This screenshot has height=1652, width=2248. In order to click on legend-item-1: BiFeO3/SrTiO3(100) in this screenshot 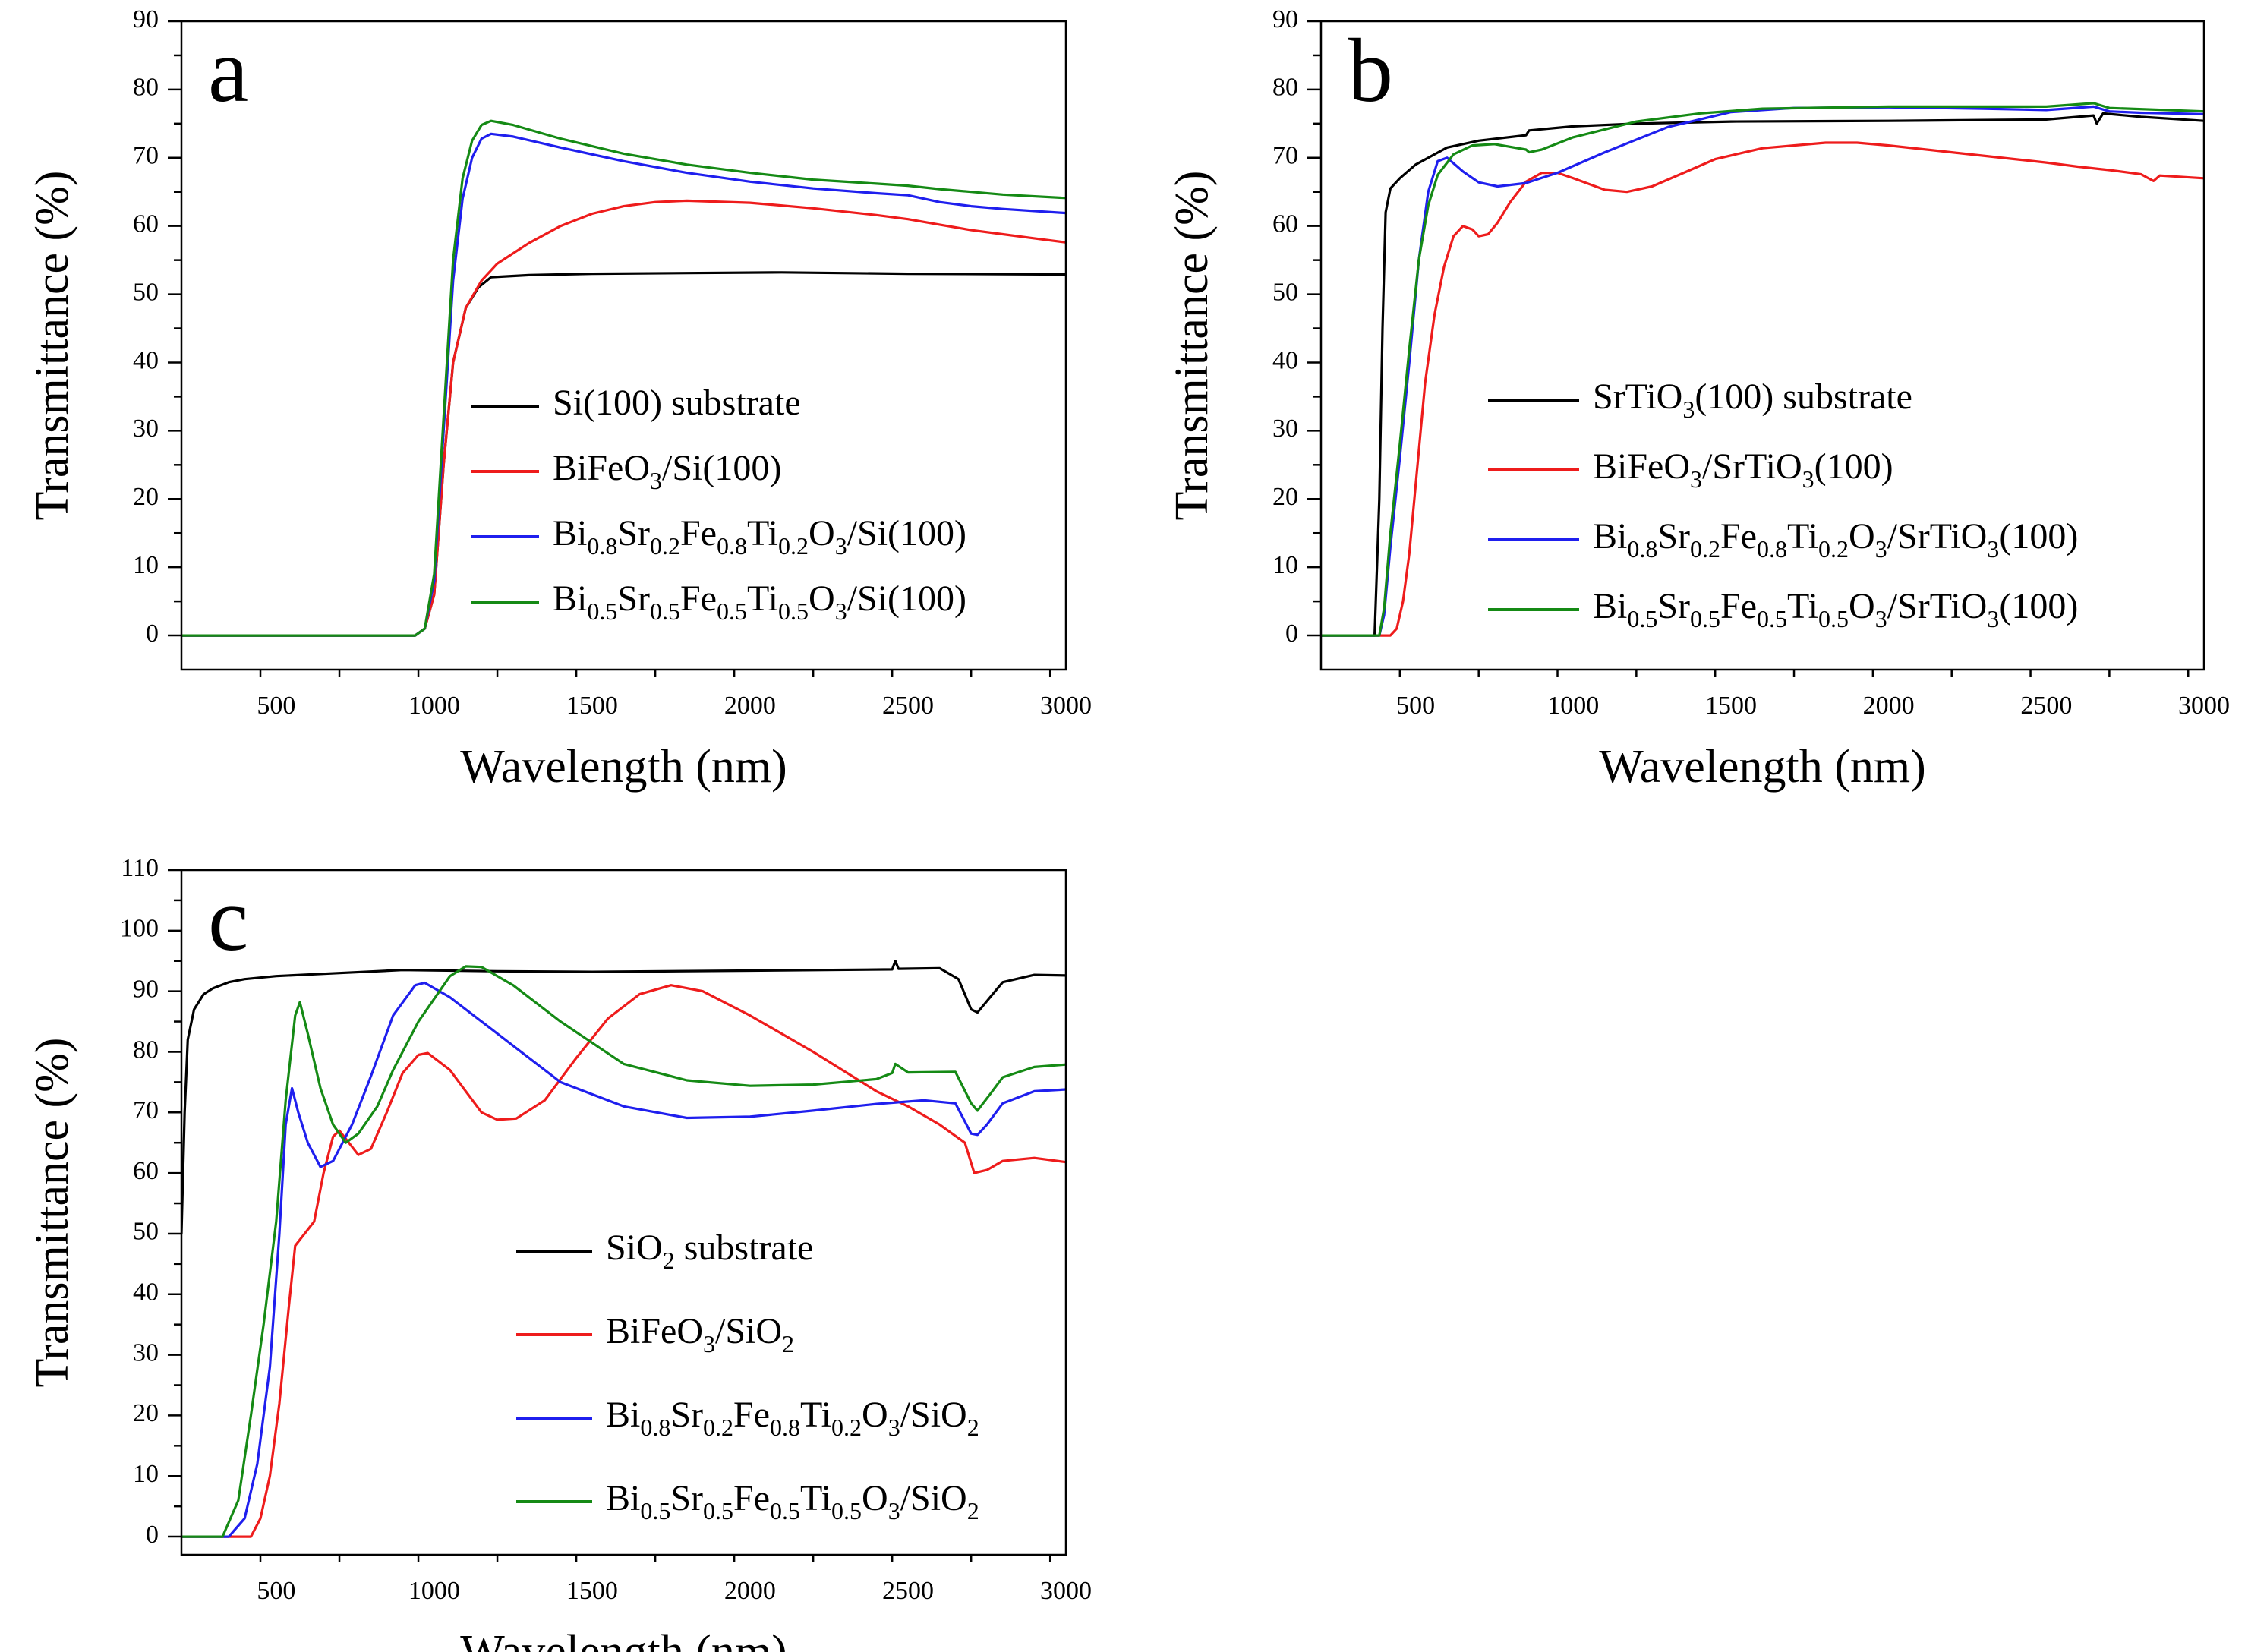, I will do `click(1690, 469)`.